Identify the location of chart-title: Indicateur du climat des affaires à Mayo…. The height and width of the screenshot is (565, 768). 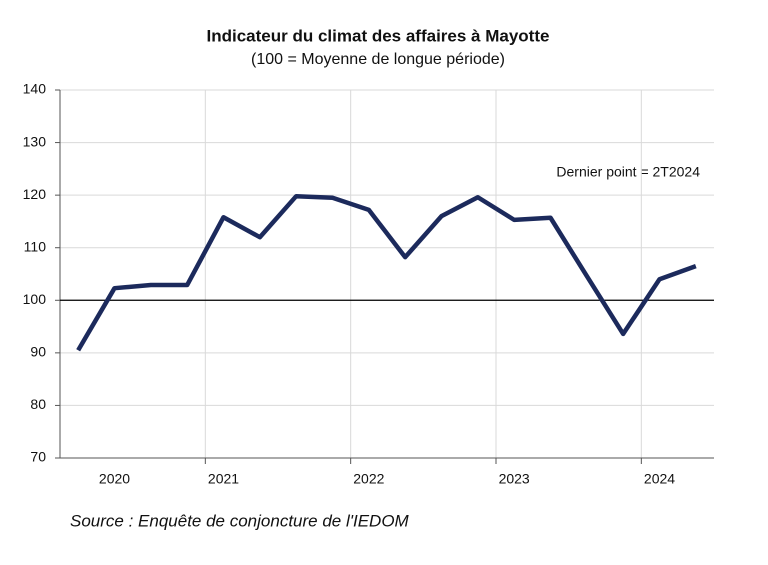
(378, 35).